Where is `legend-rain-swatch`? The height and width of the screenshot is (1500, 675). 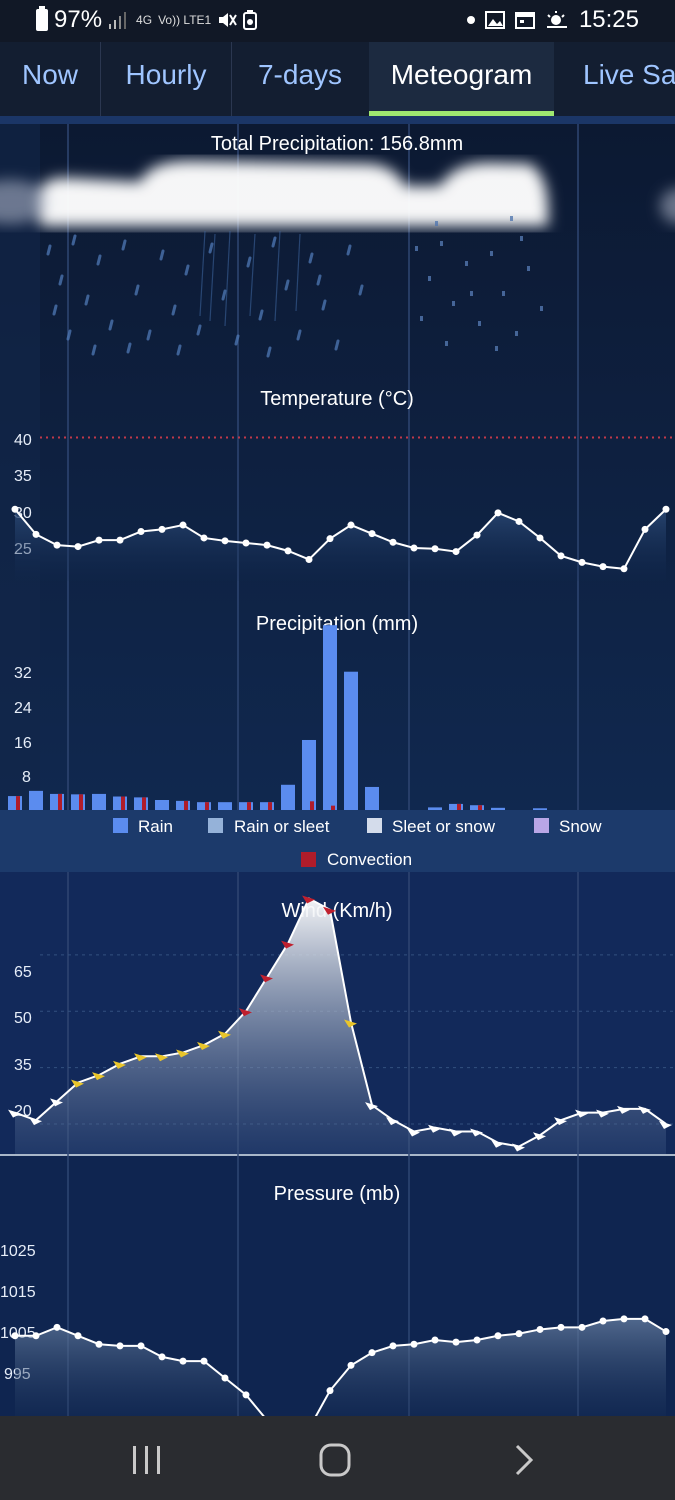
legend-rain-swatch is located at coordinates (120, 825).